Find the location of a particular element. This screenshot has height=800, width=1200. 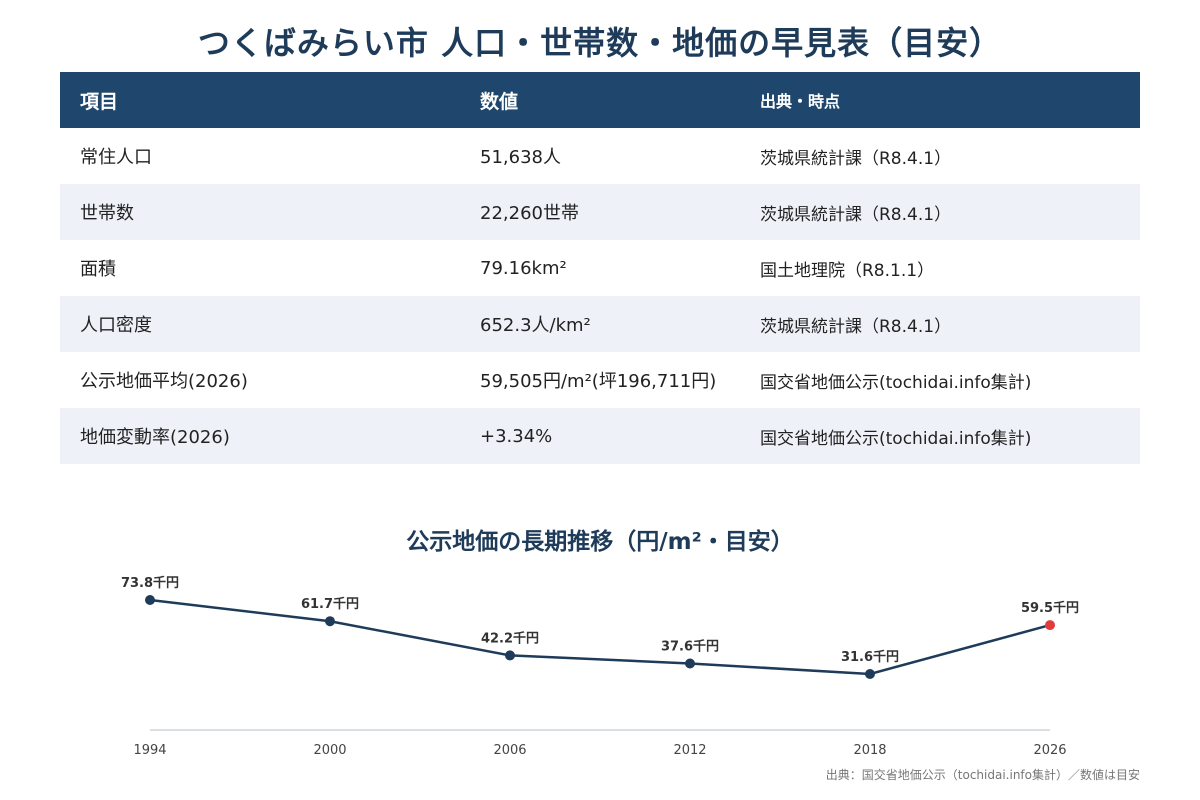

row-value: 59,505円/m²(坪196,711円) is located at coordinates (598, 381).